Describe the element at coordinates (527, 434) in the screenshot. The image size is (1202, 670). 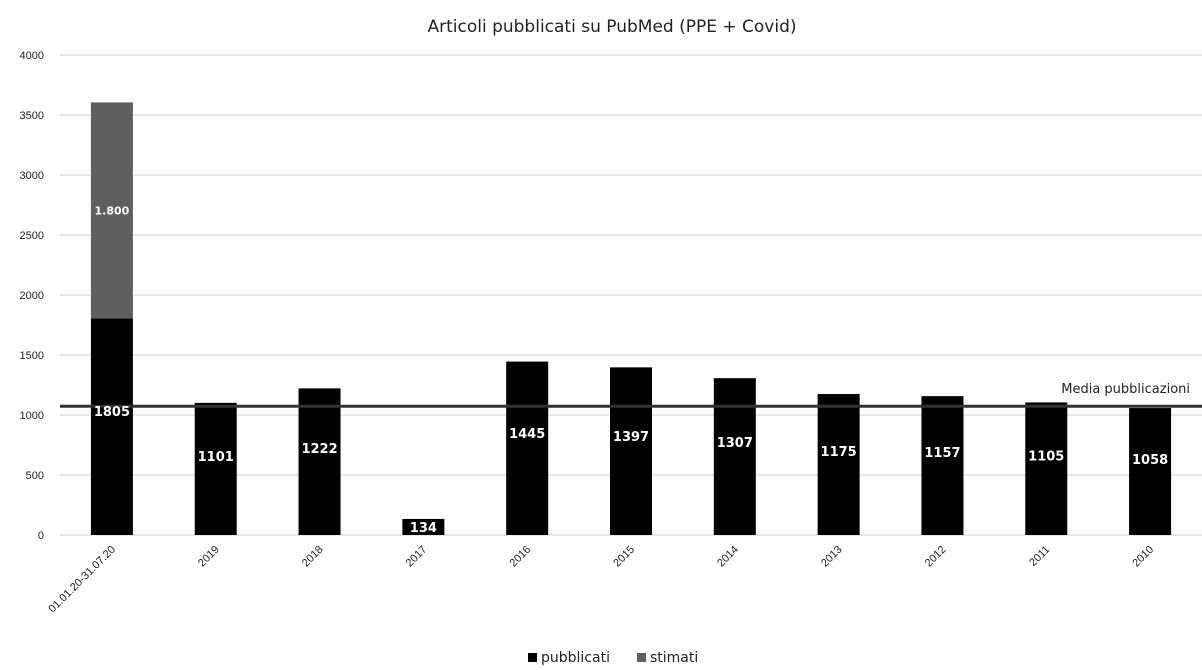
I see `data-label-pubblicati: 1445` at that location.